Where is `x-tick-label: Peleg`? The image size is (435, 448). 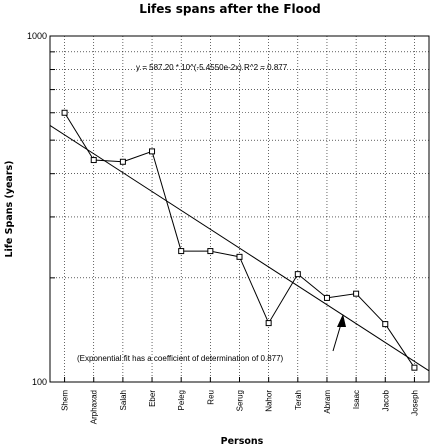
x-tick-label: Peleg is located at coordinates (181, 400).